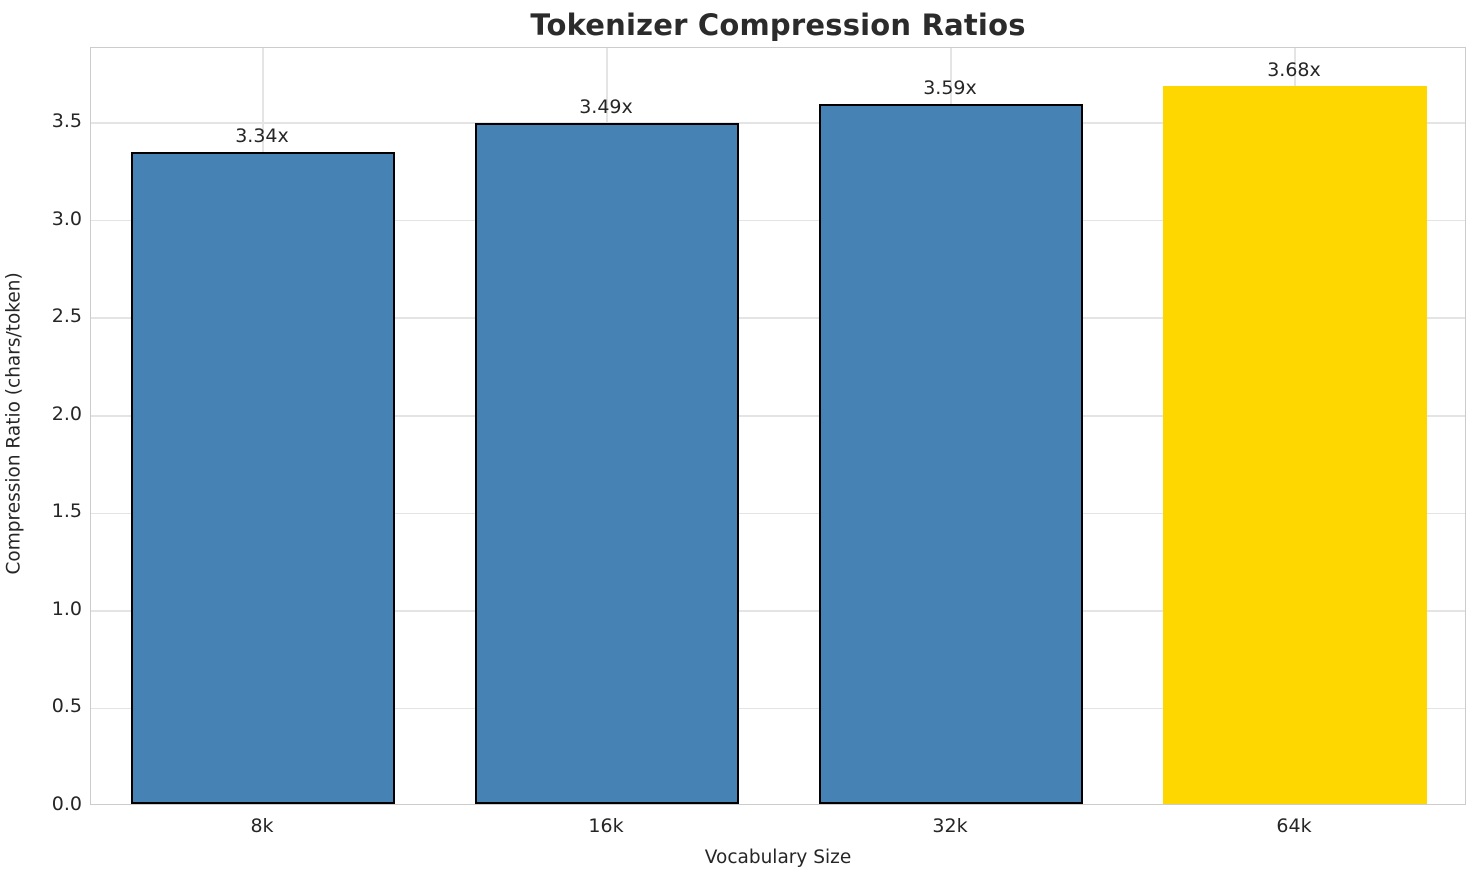  Describe the element at coordinates (66, 413) in the screenshot. I see `y-tick-label: 2.0` at that location.